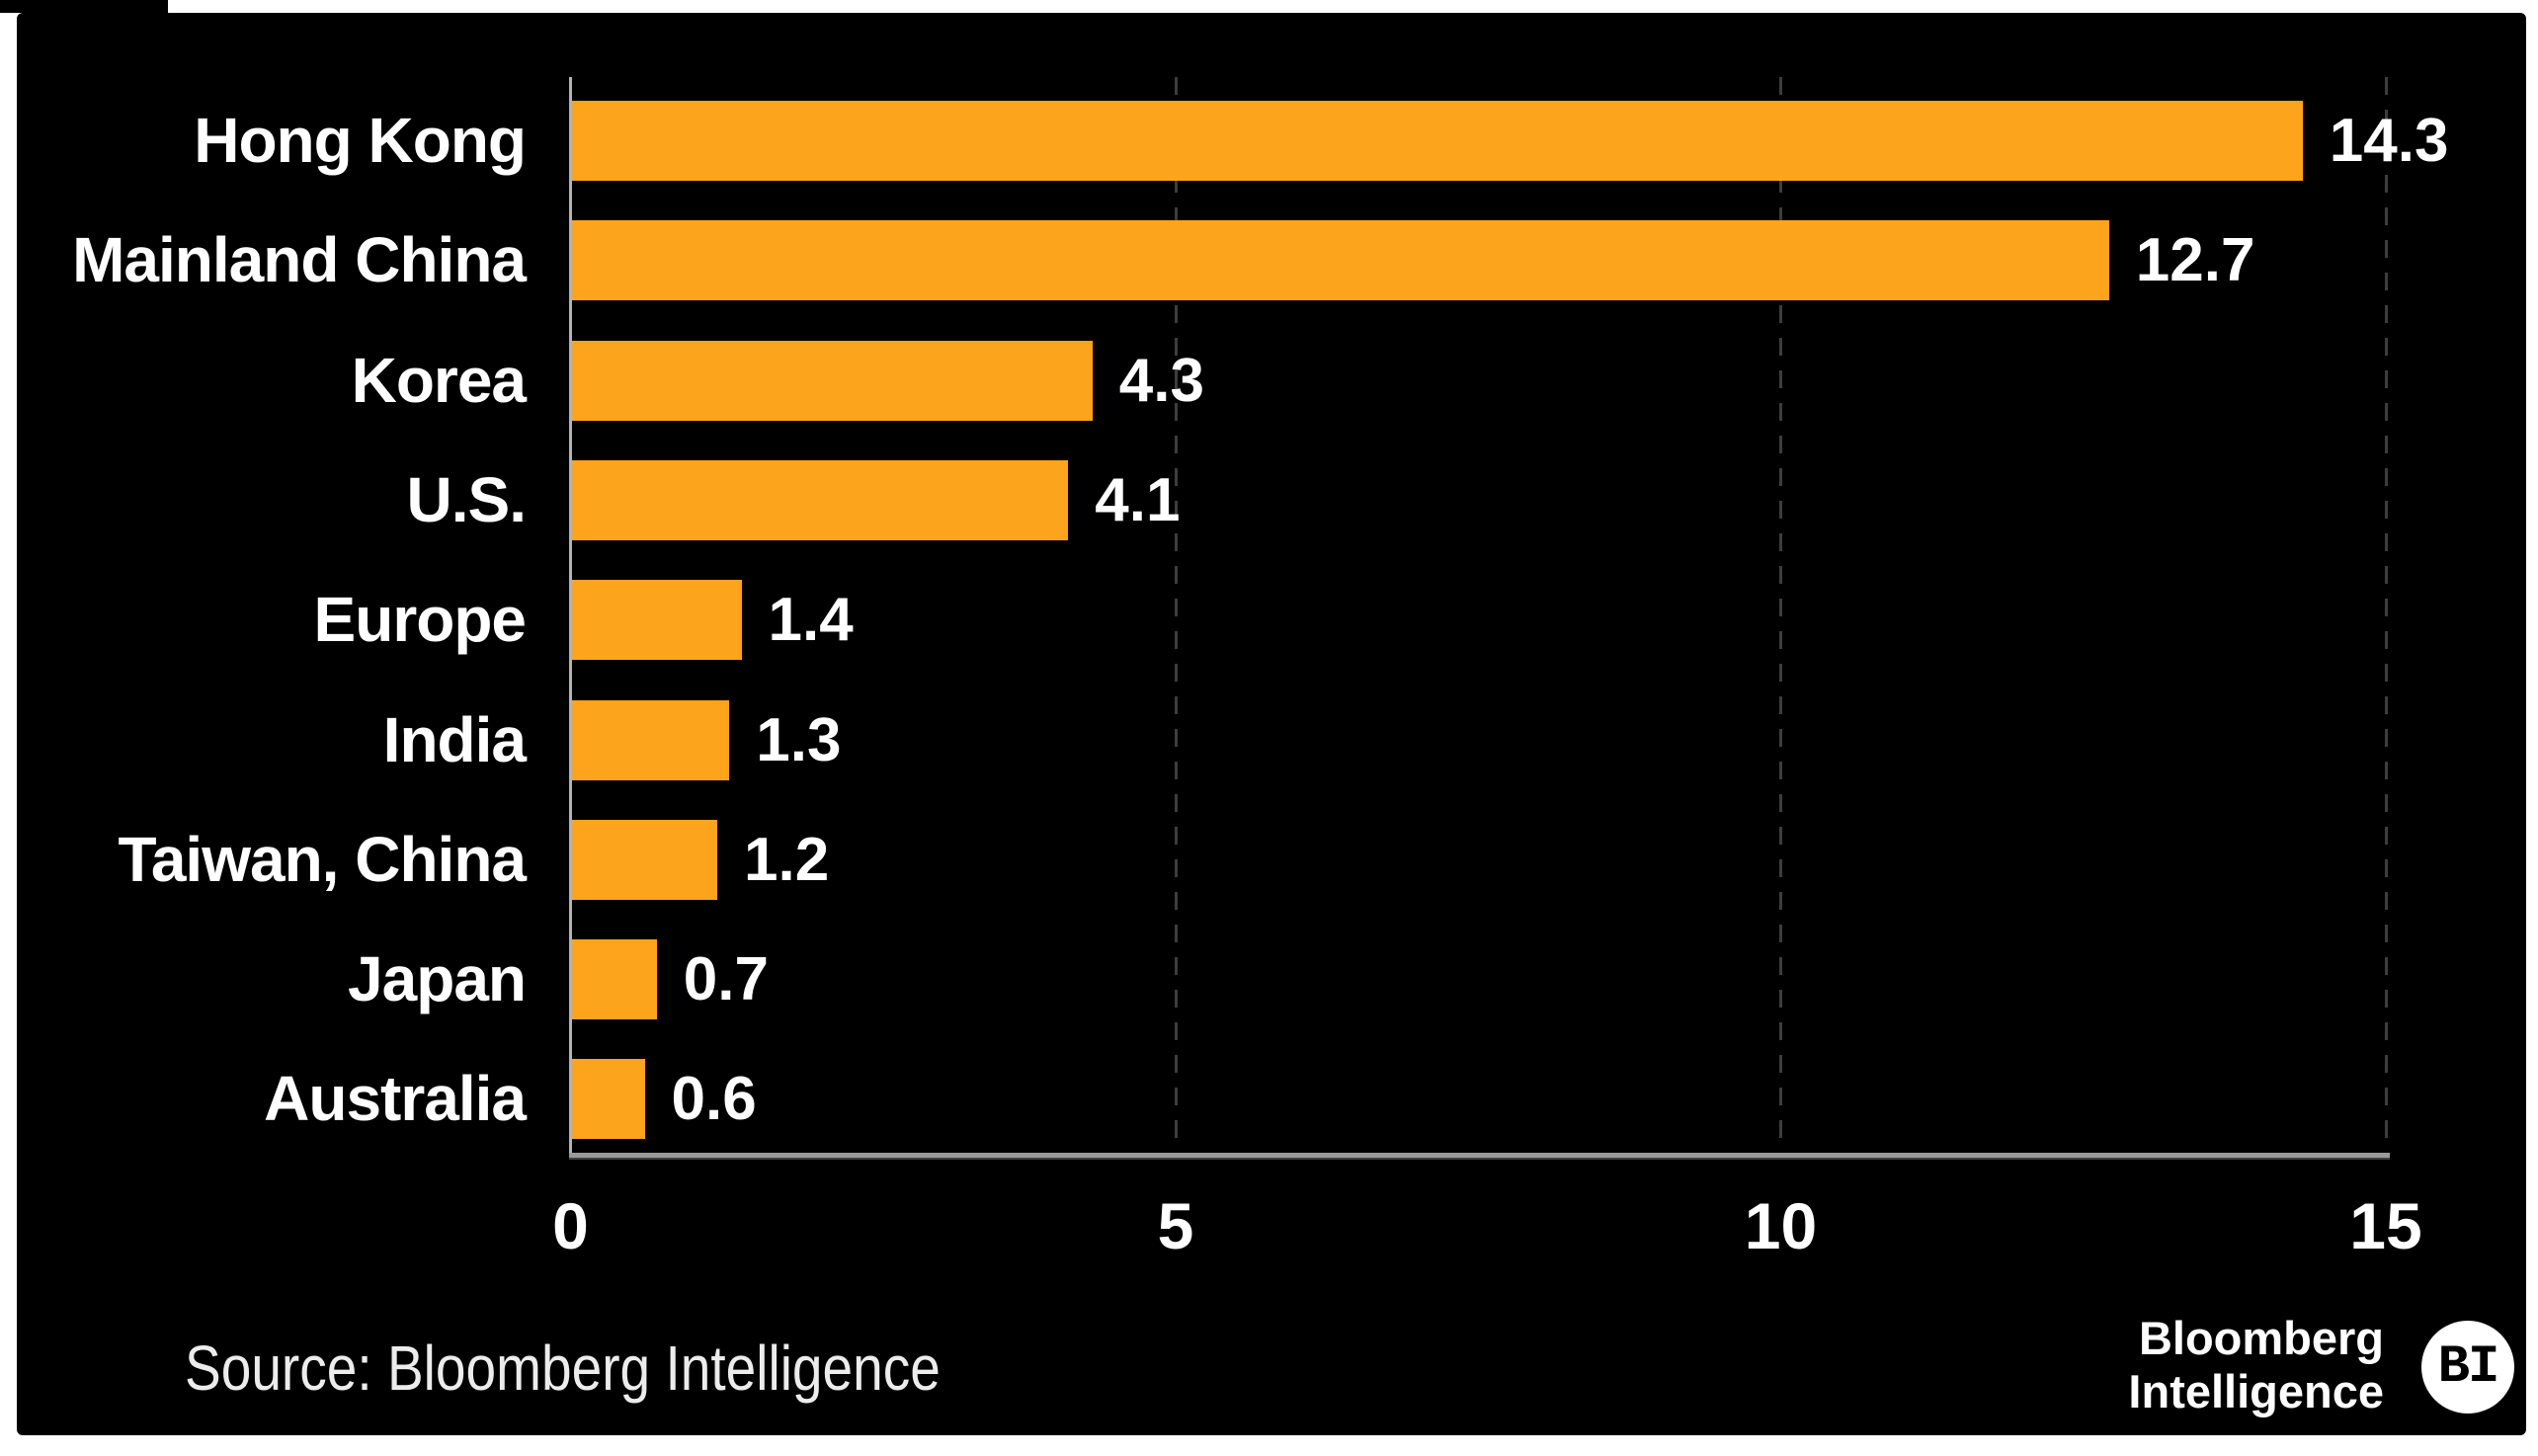 The width and height of the screenshot is (2538, 1456). What do you see at coordinates (84, 6) in the screenshot?
I see `top-left-edge-artifact` at bounding box center [84, 6].